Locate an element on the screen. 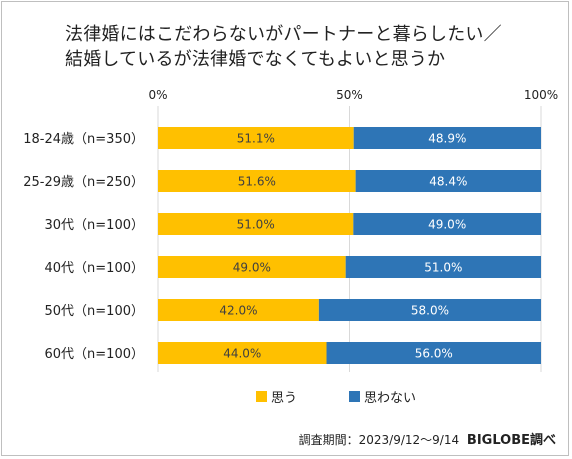 This screenshot has width=572, height=459. category-label-3: 40代（n=100） is located at coordinates (95, 268).